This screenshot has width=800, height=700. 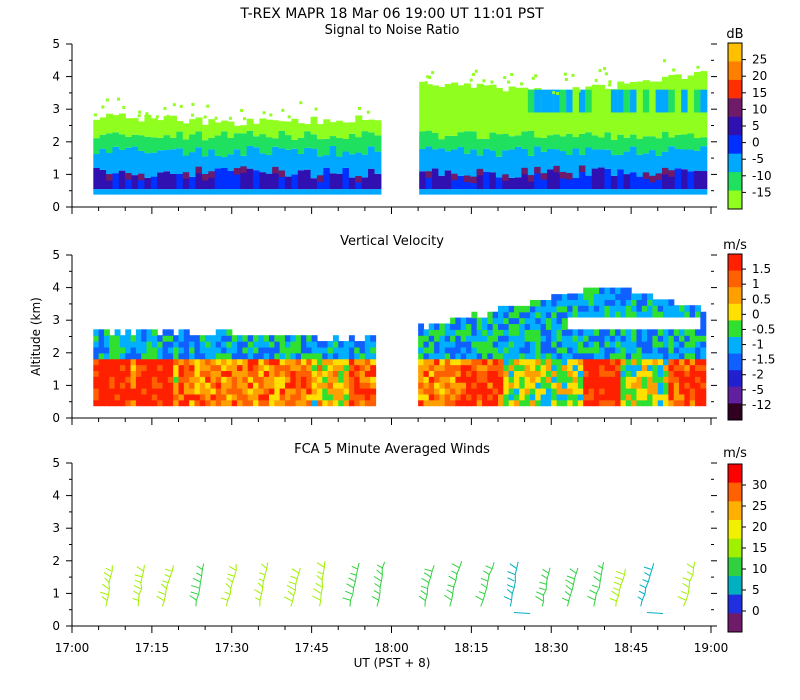 I want to click on x-tick-label: 18:45, so click(x=631, y=648).